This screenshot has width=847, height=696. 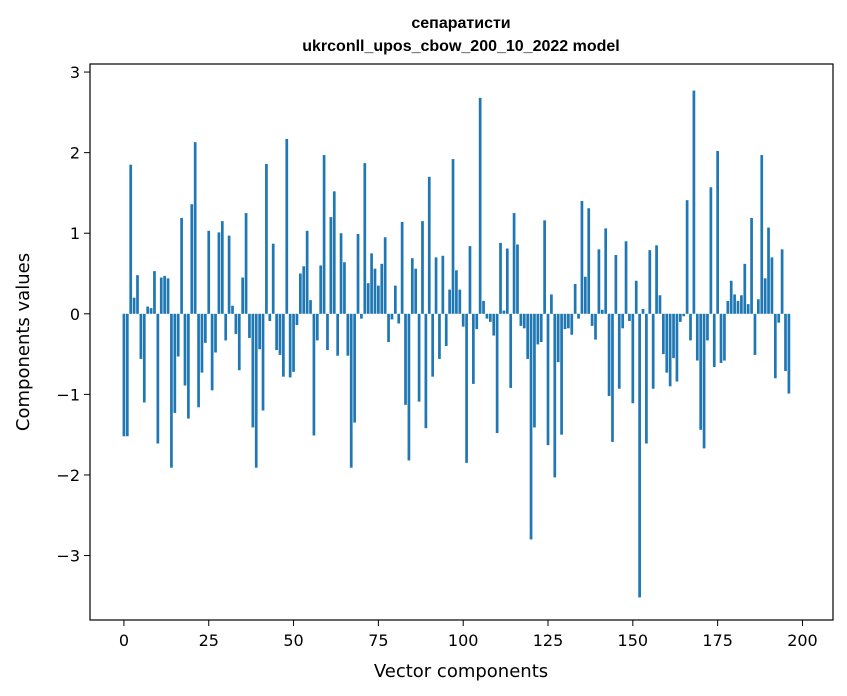 What do you see at coordinates (75, 72) in the screenshot?
I see `y-tick-label: 3` at bounding box center [75, 72].